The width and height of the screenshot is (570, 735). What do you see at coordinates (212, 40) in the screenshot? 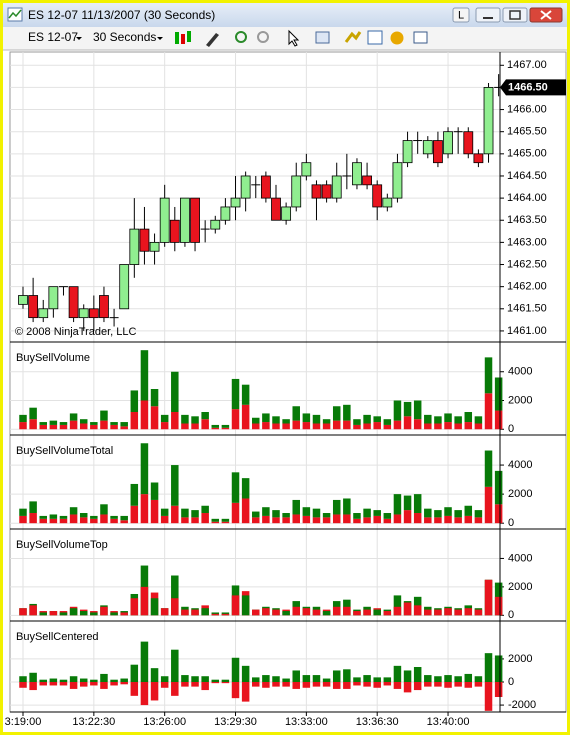
I see `draw-tool-icon` at bounding box center [212, 40].